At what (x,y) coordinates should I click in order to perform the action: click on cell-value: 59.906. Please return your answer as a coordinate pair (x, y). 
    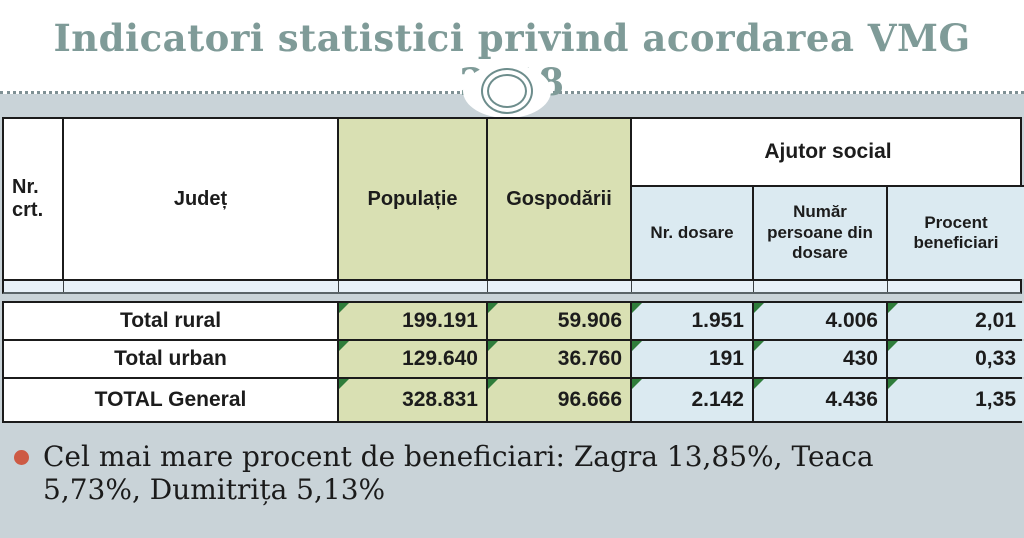
    Looking at the image, I should click on (589, 320).